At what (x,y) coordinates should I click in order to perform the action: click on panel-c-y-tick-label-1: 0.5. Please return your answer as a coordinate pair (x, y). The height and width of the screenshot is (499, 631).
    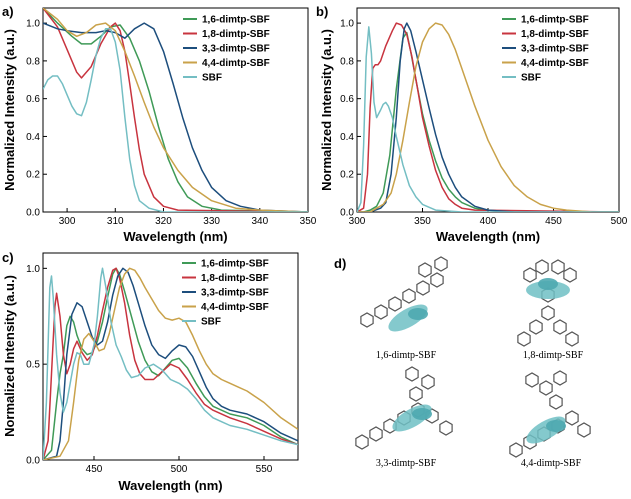
    Looking at the image, I should click on (33, 365).